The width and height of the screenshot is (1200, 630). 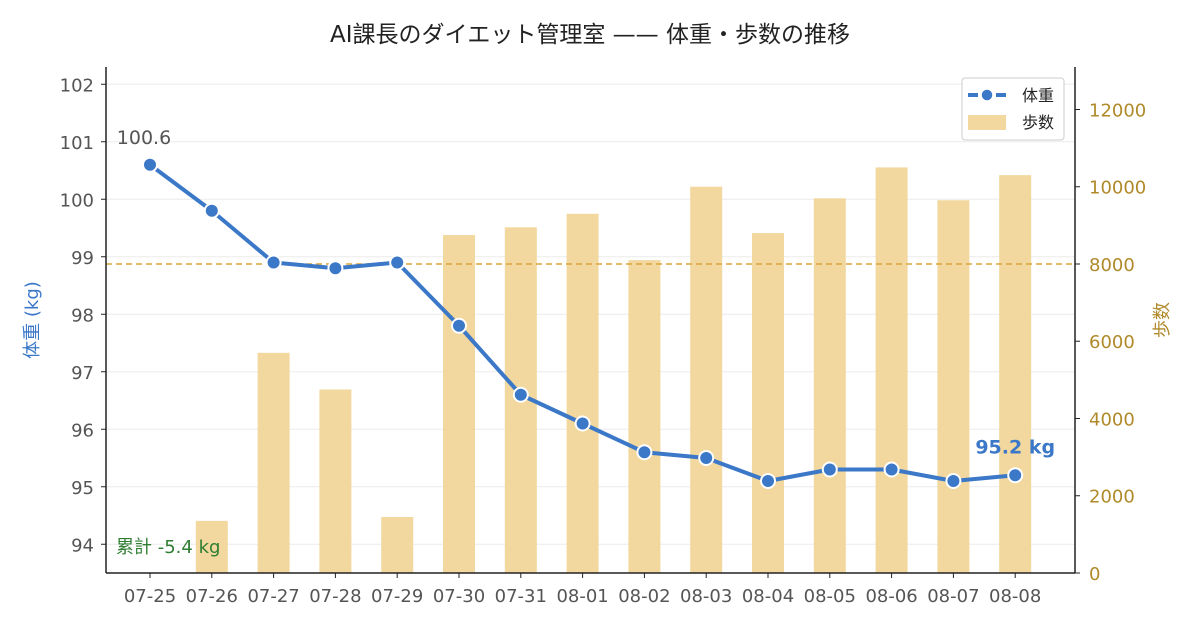 I want to click on y-right-tick-label: 8000, so click(x=1112, y=265).